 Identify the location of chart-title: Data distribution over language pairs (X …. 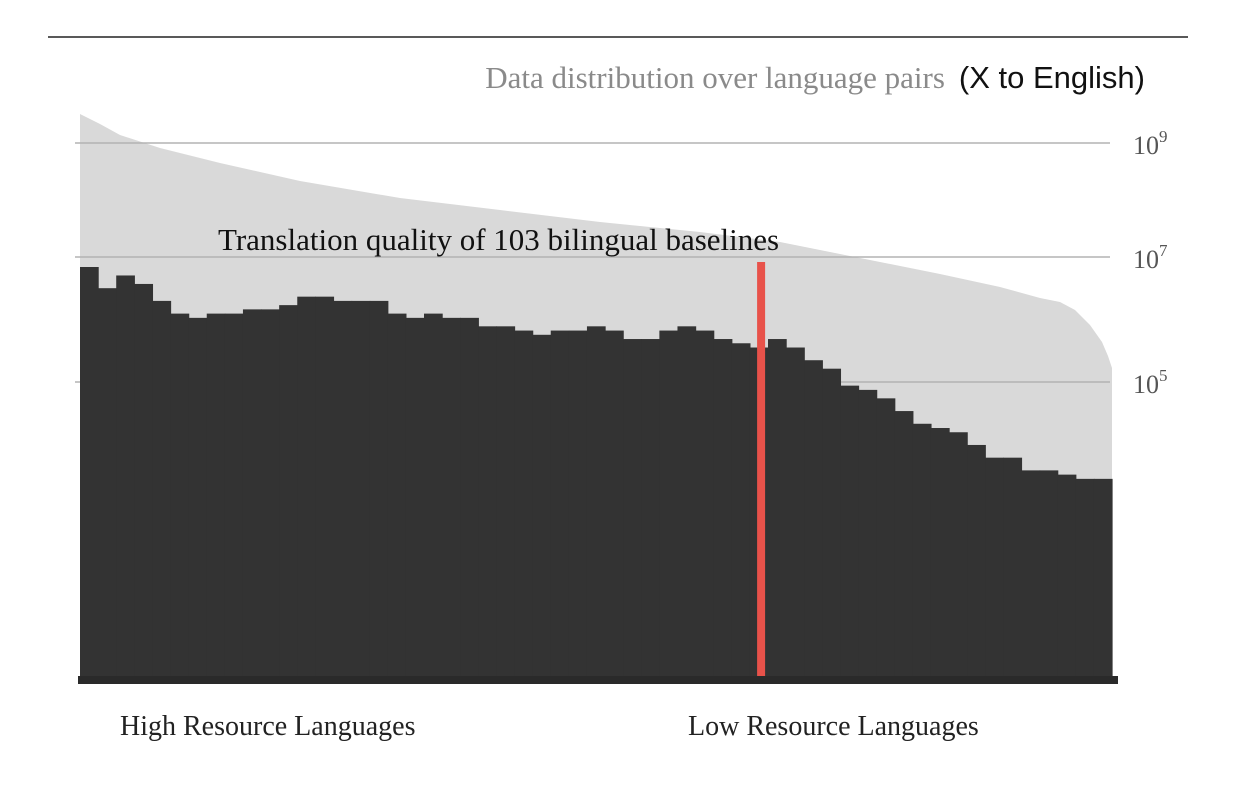
(815, 77).